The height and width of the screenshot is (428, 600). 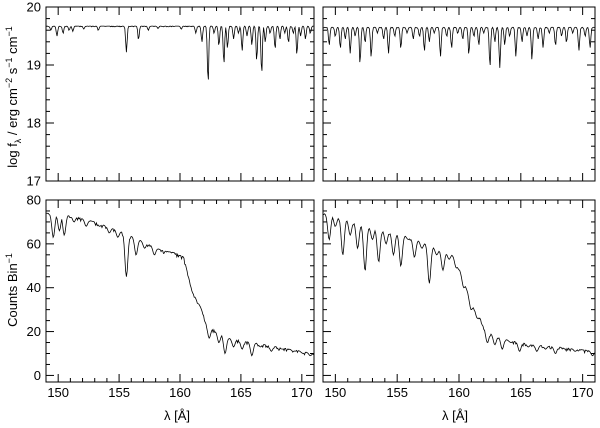 I want to click on bottom-ylabel: Counts Bin−1, so click(x=12, y=290).